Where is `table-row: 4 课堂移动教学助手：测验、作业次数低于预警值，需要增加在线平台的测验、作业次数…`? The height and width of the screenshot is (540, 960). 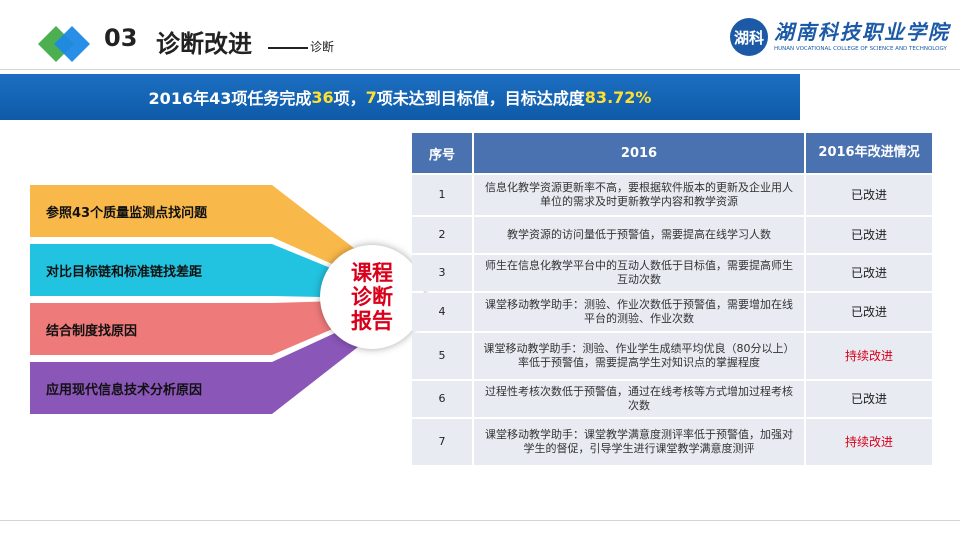
table-row: 4 课堂移动教学助手：测验、作业次数低于预警值，需要增加在线平台的测验、作业次数… is located at coordinates (672, 312).